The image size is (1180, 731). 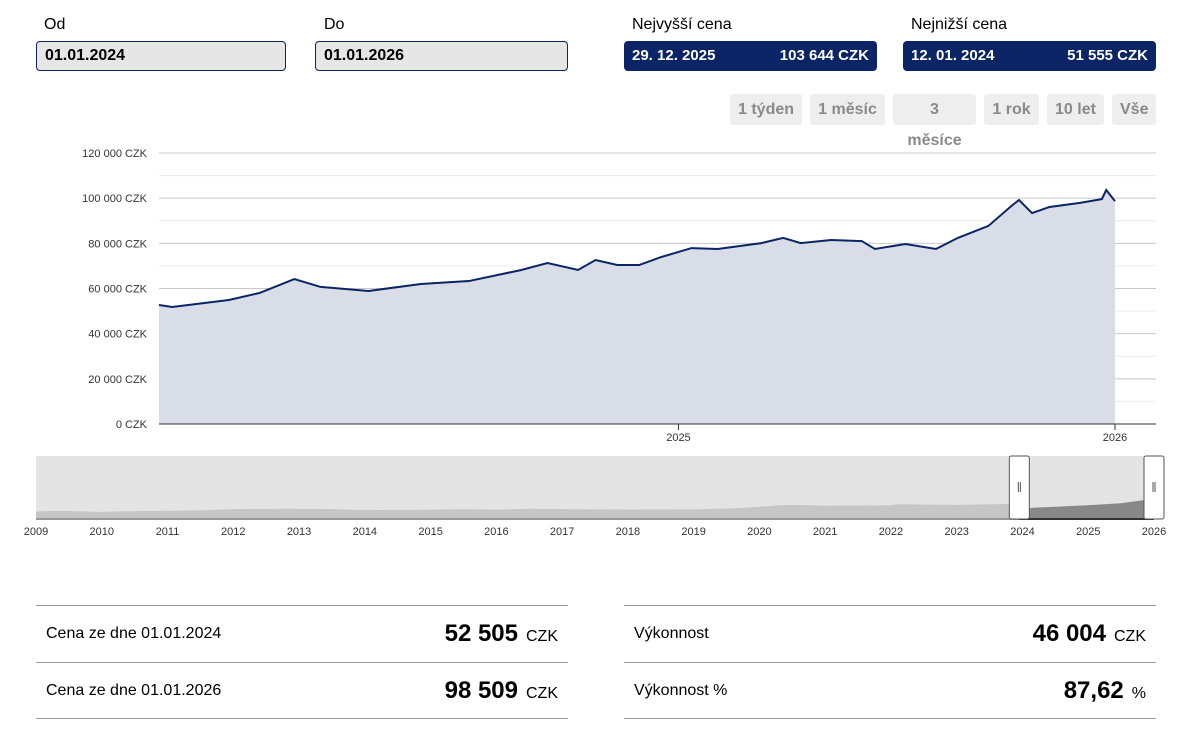 What do you see at coordinates (117, 244) in the screenshot?
I see `y-tick-label: 80 000 CZK` at bounding box center [117, 244].